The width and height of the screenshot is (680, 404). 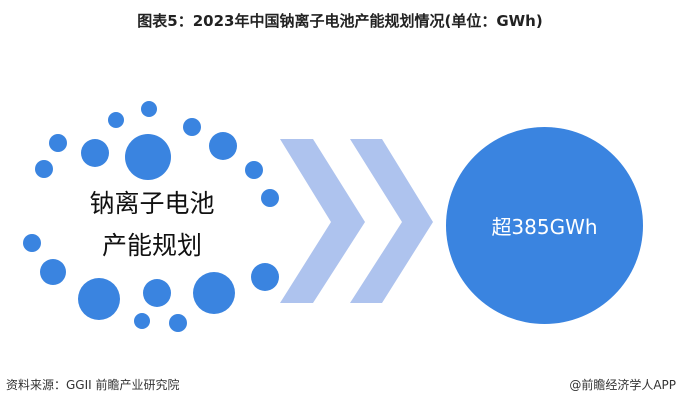 I want to click on chart-title: 图表5：2023年中国钠离子电池产能规划情况(单位：GWh), so click(x=340, y=21).